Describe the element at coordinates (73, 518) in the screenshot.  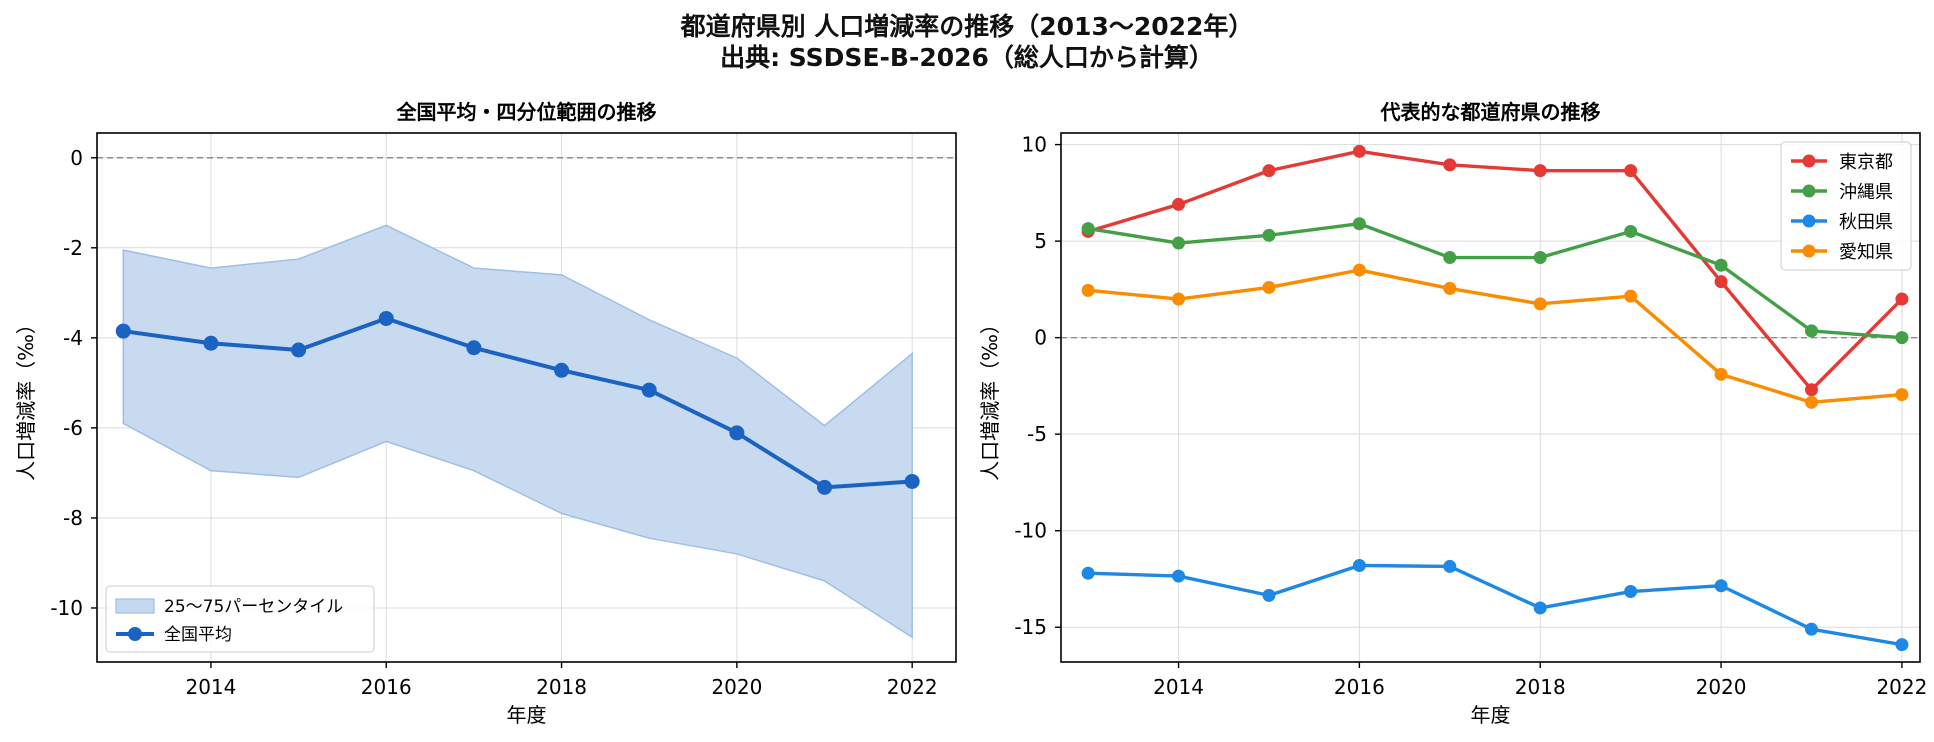
I see `chart1-y-tick-label: -8` at that location.